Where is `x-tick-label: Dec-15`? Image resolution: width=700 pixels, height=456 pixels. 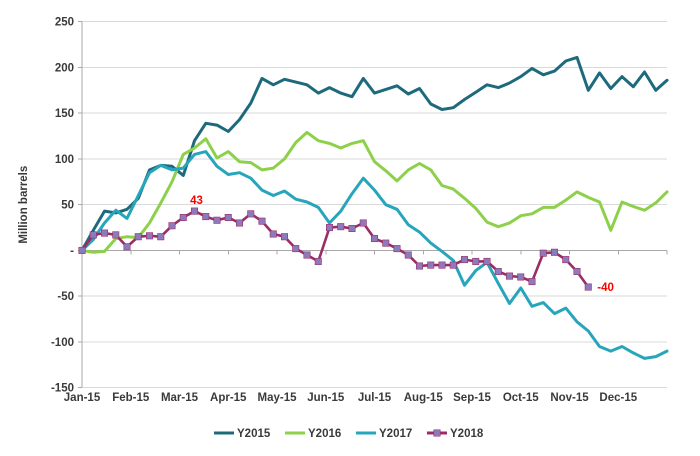
x-tick-label: Dec-15 is located at coordinates (618, 398).